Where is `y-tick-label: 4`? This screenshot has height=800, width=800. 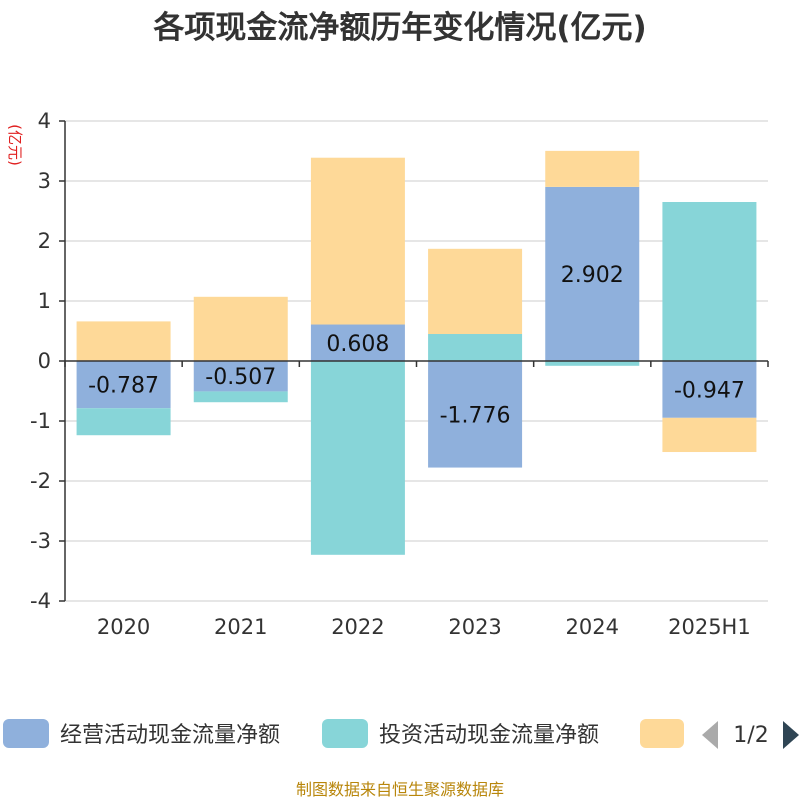
y-tick-label: 4 is located at coordinates (44, 121).